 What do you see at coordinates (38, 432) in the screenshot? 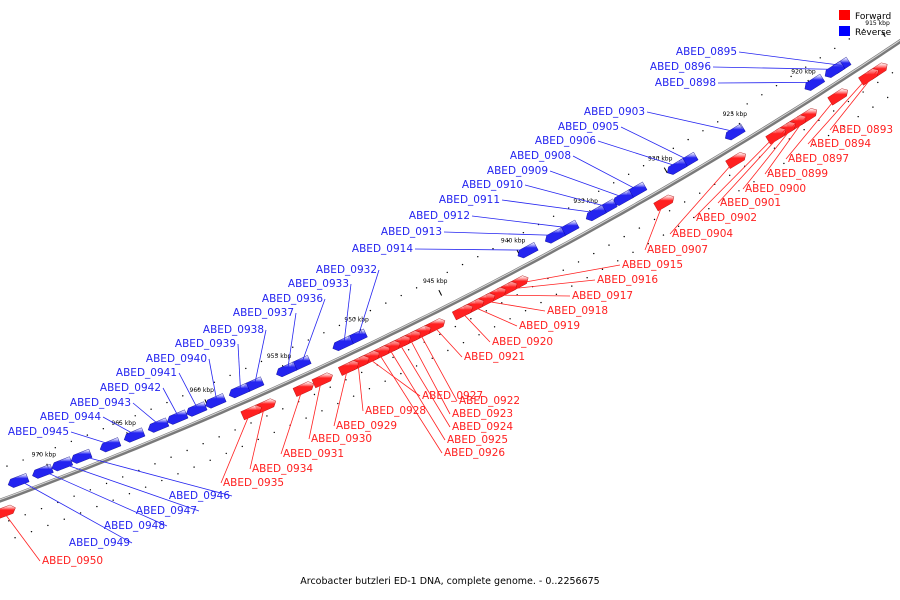
I see `gene-label: ABED_0945` at bounding box center [38, 432].